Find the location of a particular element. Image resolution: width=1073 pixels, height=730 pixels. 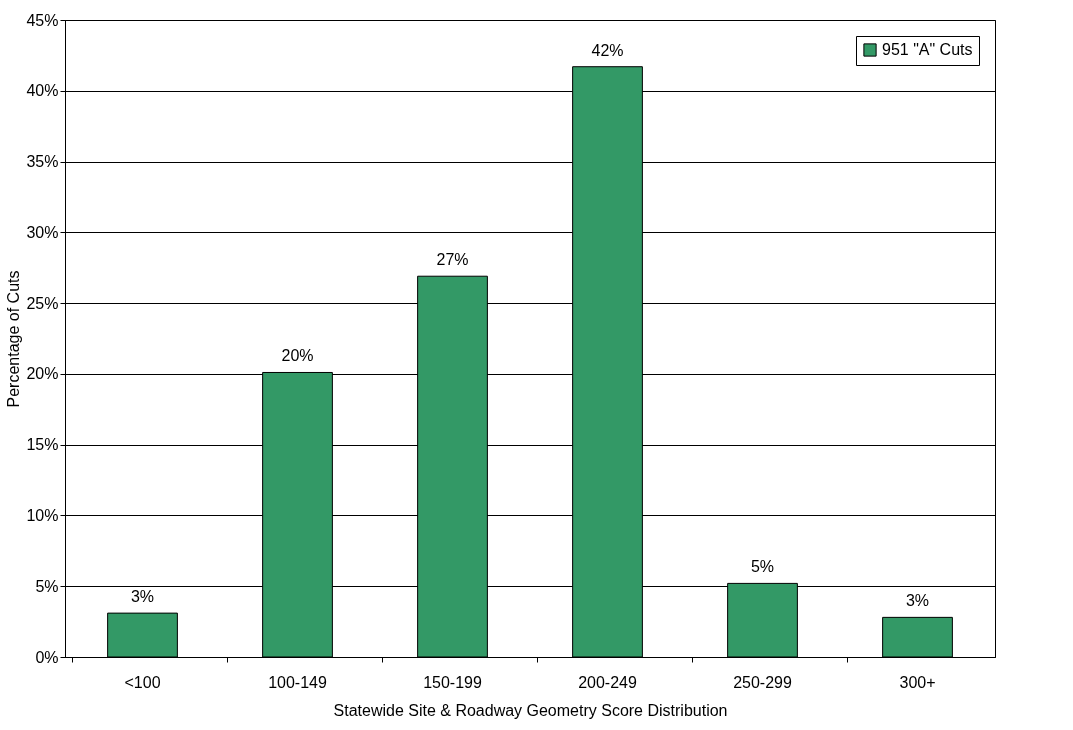

y-axis-title: Percentage of Cuts is located at coordinates (14, 339).